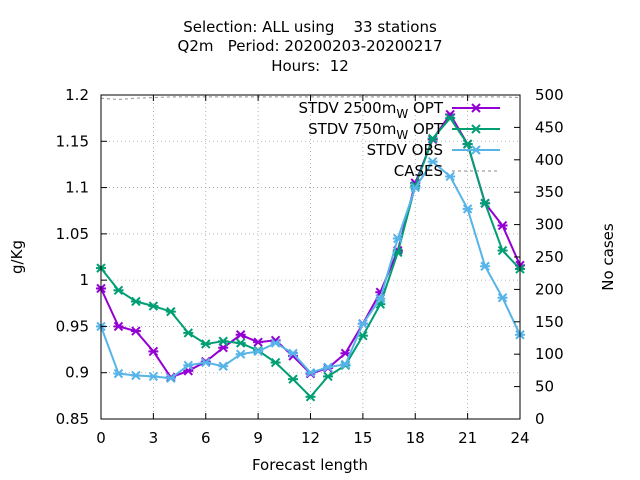  What do you see at coordinates (405, 150) in the screenshot?
I see `legend-label: STDV OBS` at bounding box center [405, 150].